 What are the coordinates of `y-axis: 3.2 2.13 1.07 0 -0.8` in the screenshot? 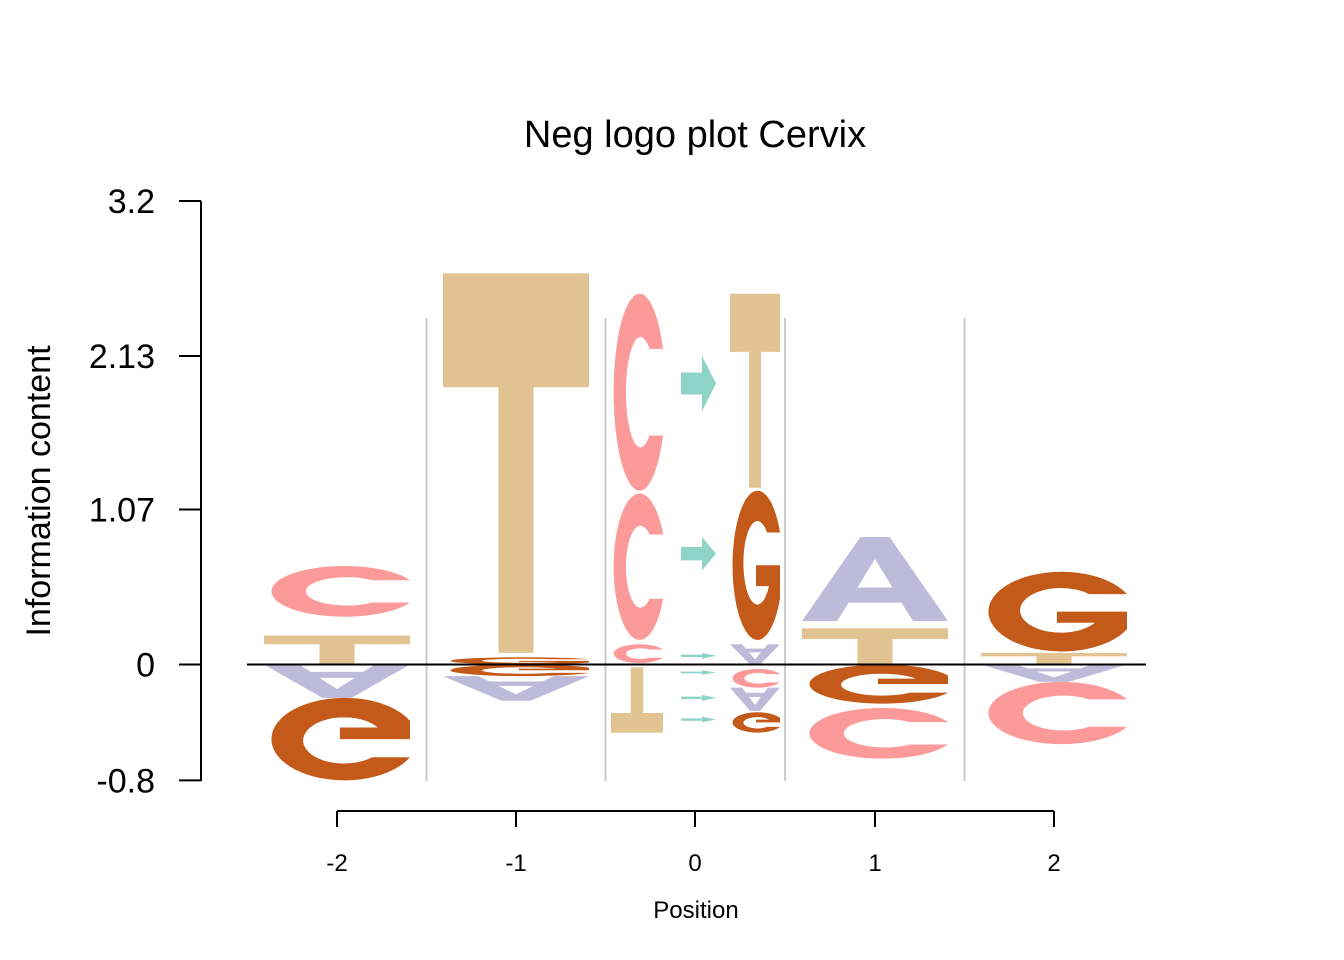 It's located at (145, 491).